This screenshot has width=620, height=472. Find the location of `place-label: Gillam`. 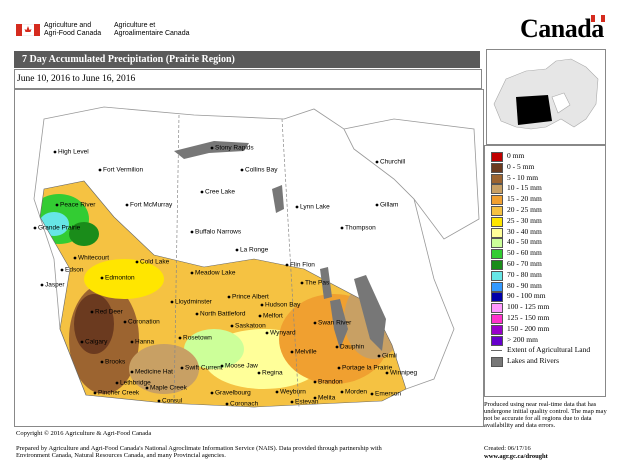

place-label: Gillam is located at coordinates (389, 205).